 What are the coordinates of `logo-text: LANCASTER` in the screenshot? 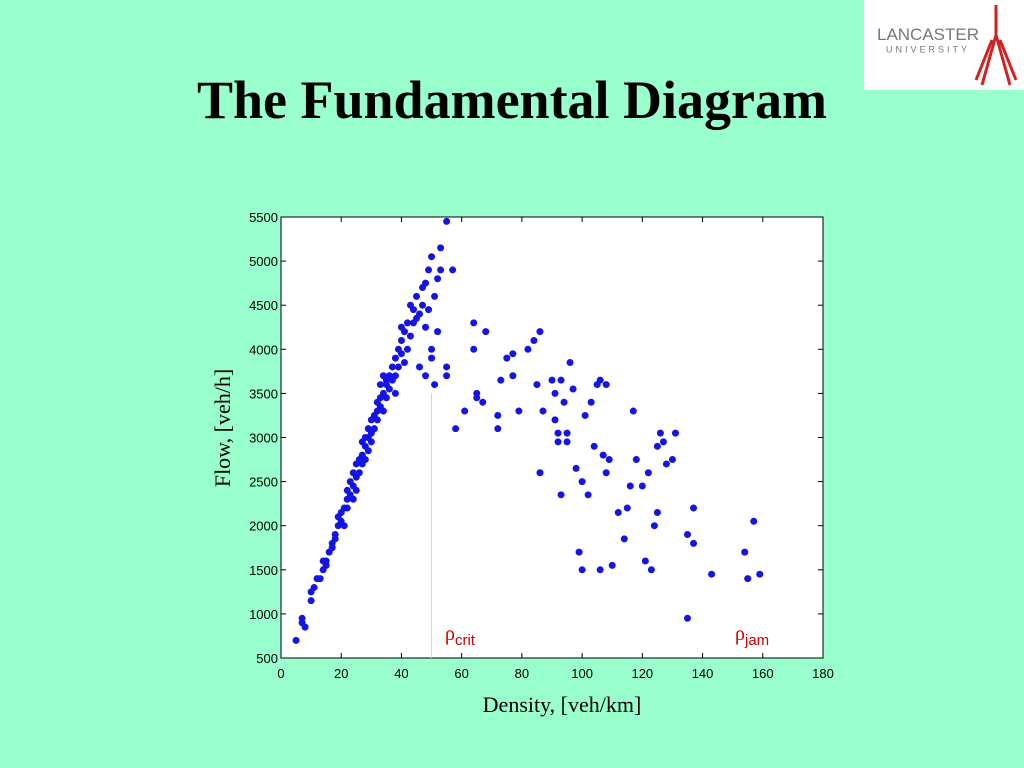 It's located at (928, 34).